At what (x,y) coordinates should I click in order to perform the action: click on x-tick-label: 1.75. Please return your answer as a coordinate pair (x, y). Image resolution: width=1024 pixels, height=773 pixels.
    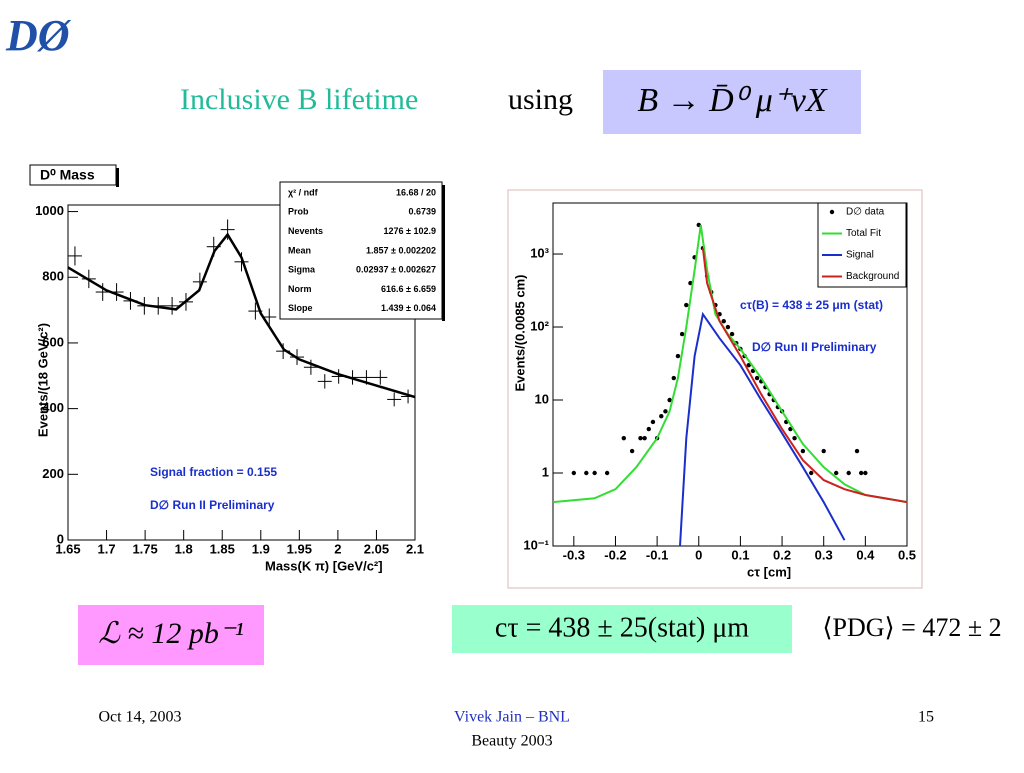
    Looking at the image, I should click on (144, 548).